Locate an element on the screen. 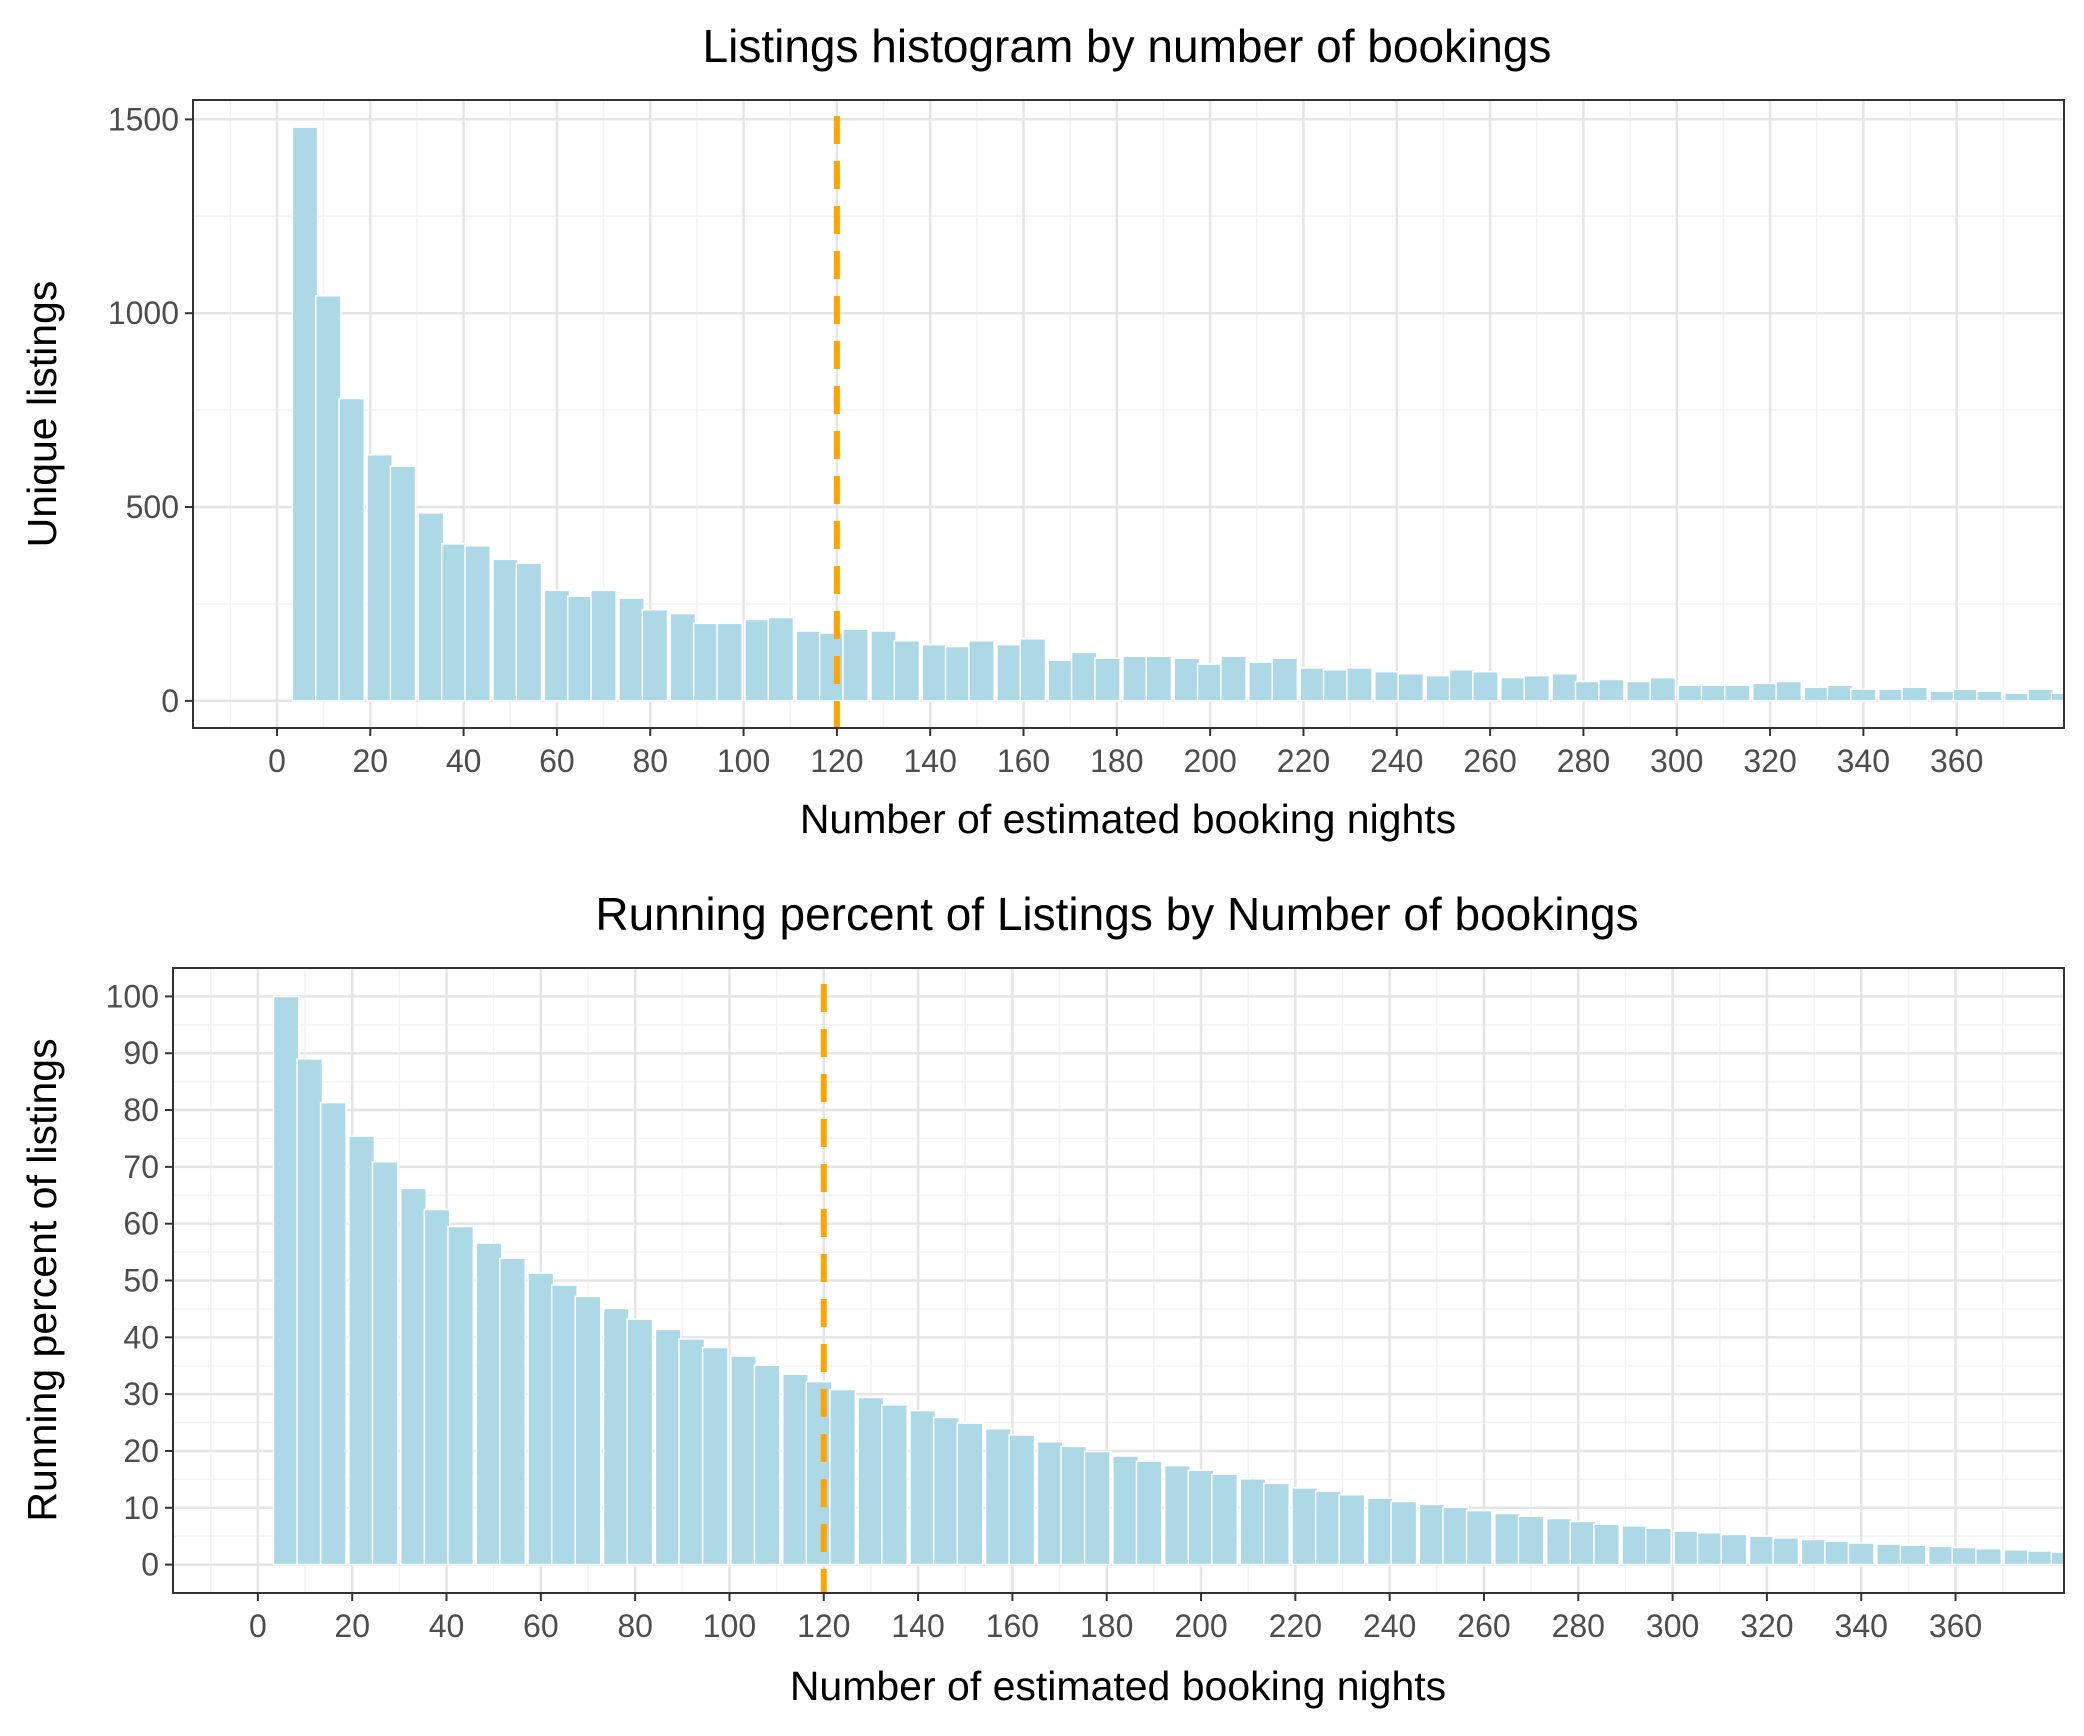 The width and height of the screenshot is (2084, 1736). histogram-x-tick-label: 320 is located at coordinates (1769, 761).